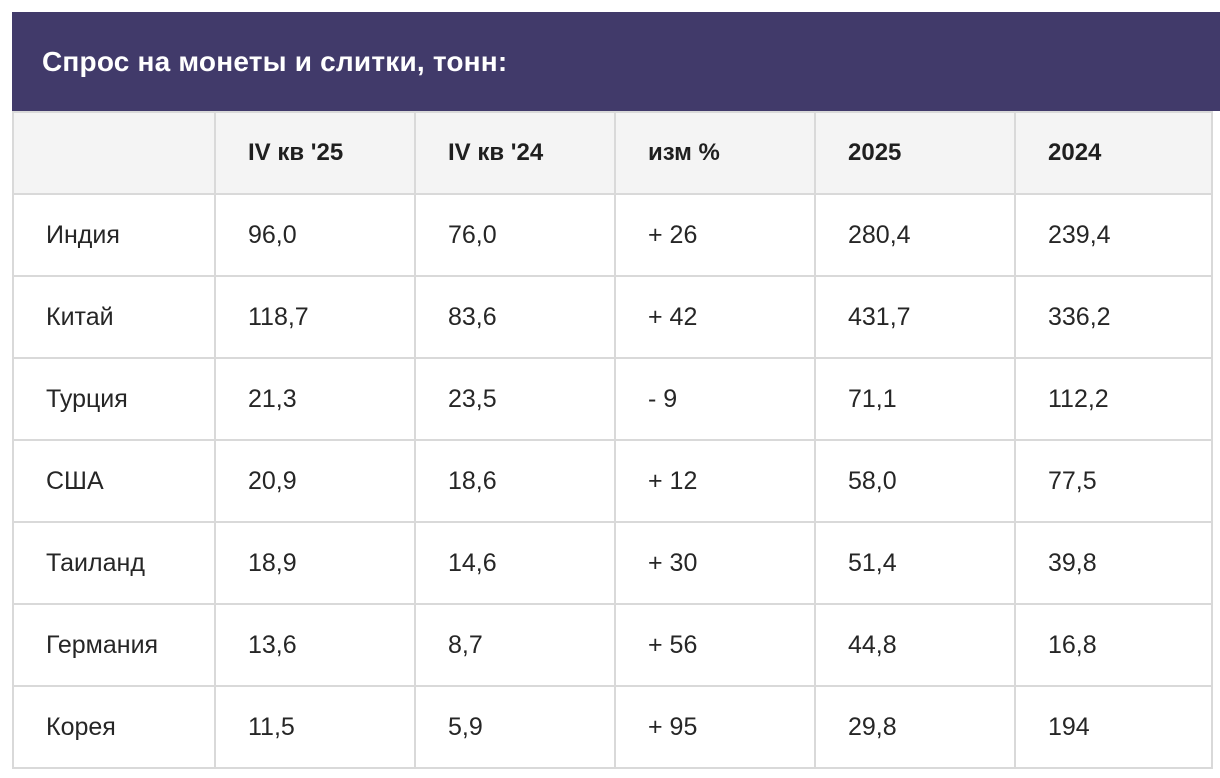  What do you see at coordinates (1113, 727) in the screenshot?
I see `value-cell: 194` at bounding box center [1113, 727].